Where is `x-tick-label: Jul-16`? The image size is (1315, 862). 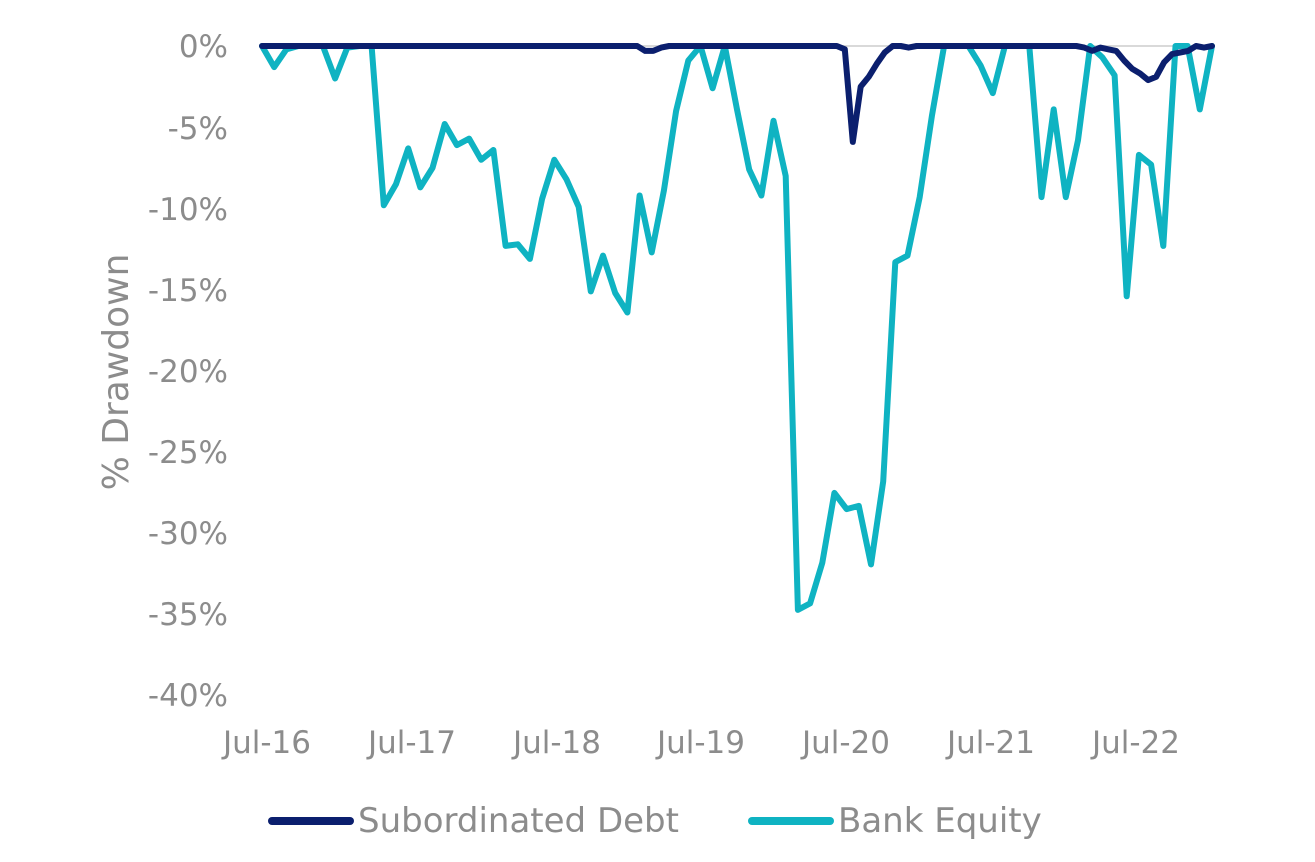
x-tick-label: Jul-16 is located at coordinates (266, 743).